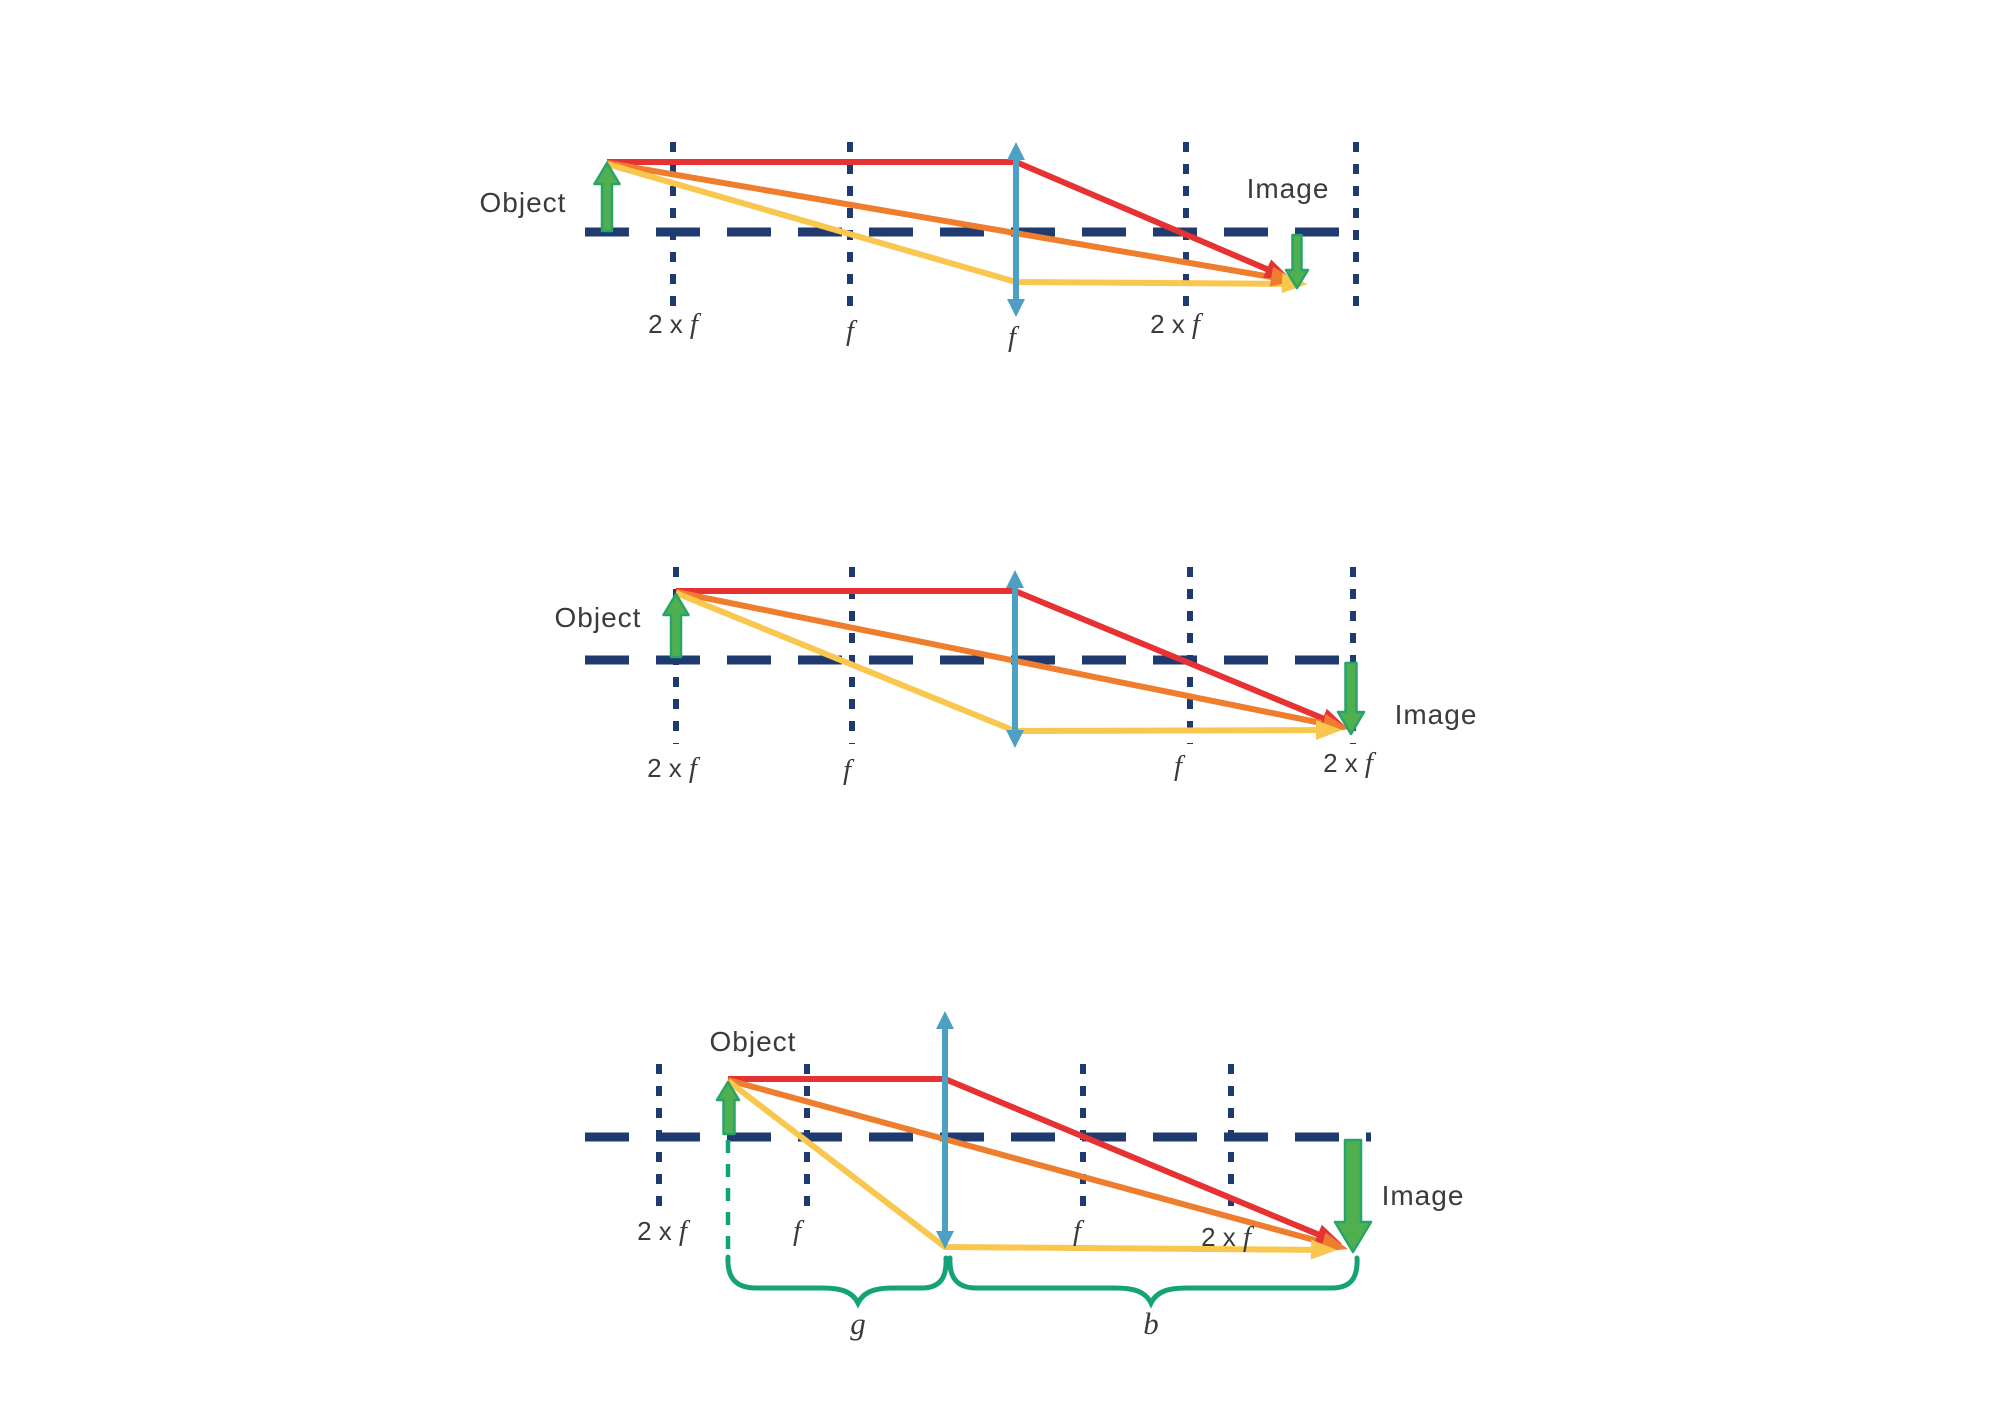 This screenshot has width=2000, height=1413. Describe the element at coordinates (837, 1281) in the screenshot. I see `brace-object-distance` at that location.